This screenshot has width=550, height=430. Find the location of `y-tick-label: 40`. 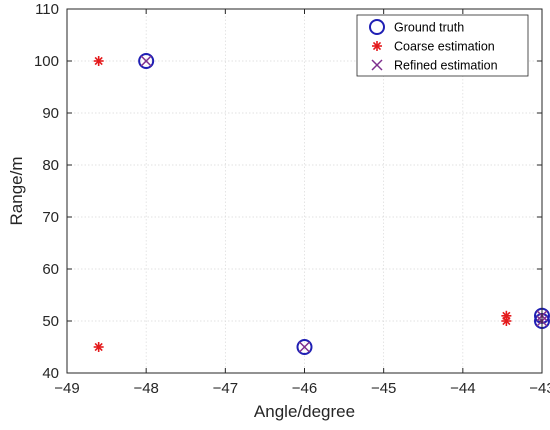

y-tick-label: 40 is located at coordinates (50, 373).